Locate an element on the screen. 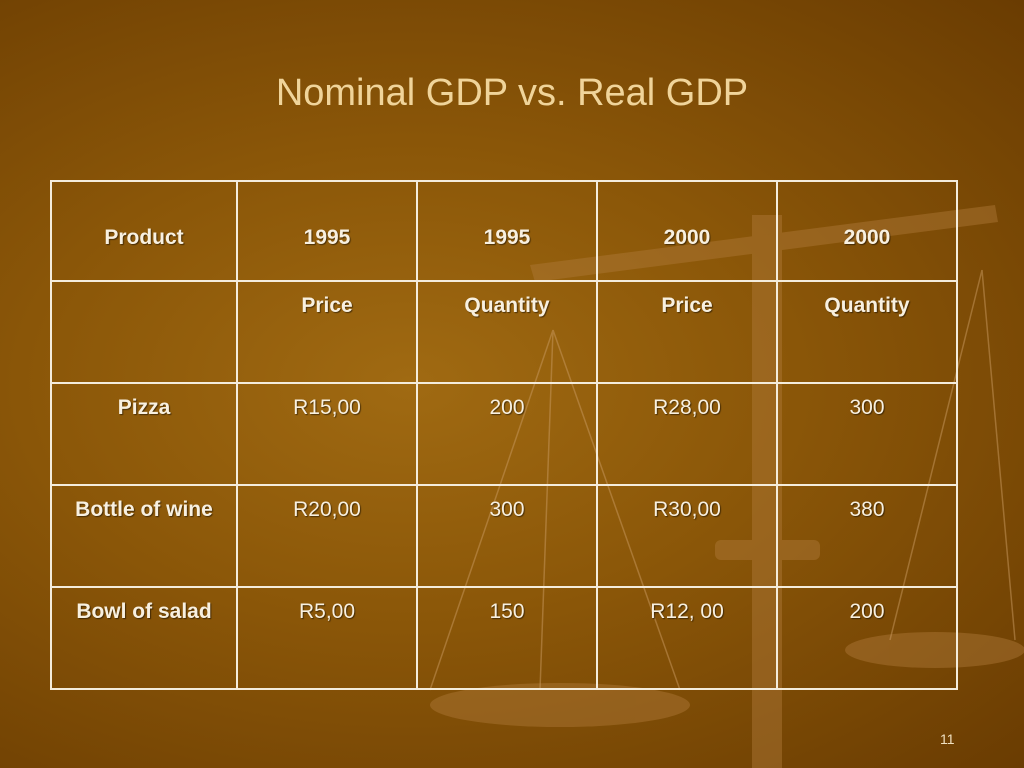 The height and width of the screenshot is (768, 1024). empty-cell is located at coordinates (144, 332).